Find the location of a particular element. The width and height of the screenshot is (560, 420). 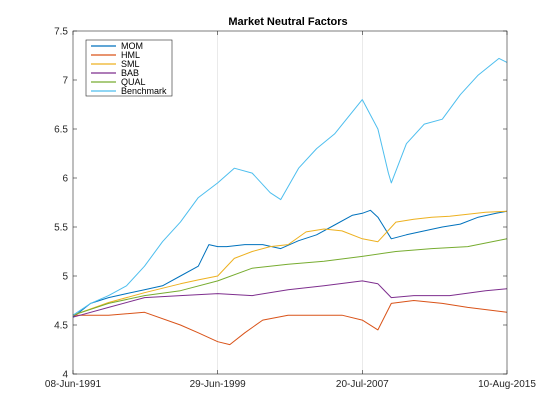

y-tick-label-4: 4 is located at coordinates (65, 375).